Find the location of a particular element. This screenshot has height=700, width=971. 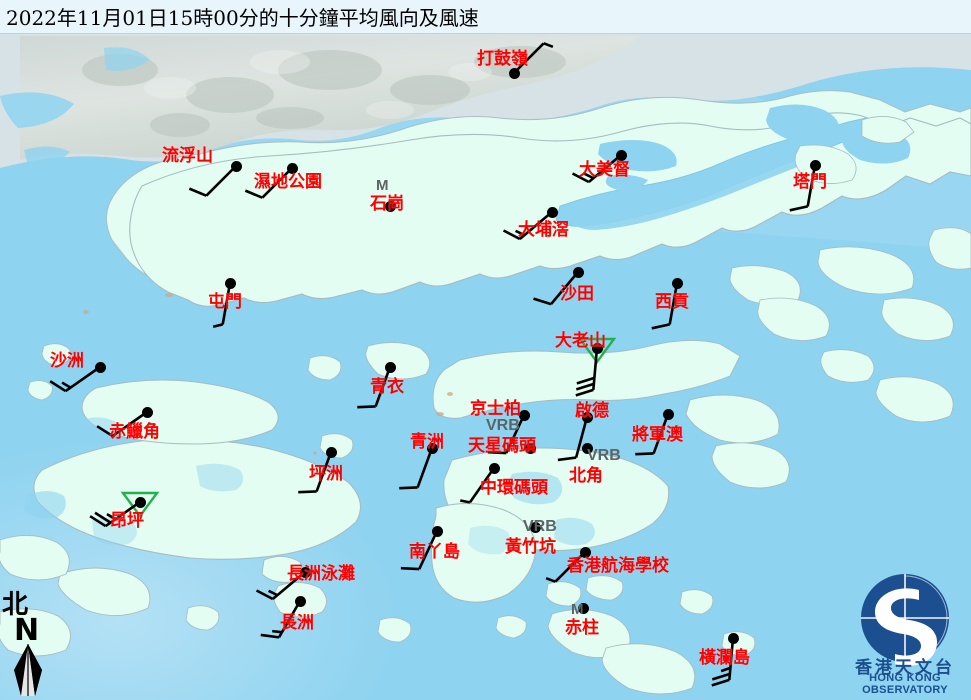

station-name-label: 流浮山 is located at coordinates (187, 156).